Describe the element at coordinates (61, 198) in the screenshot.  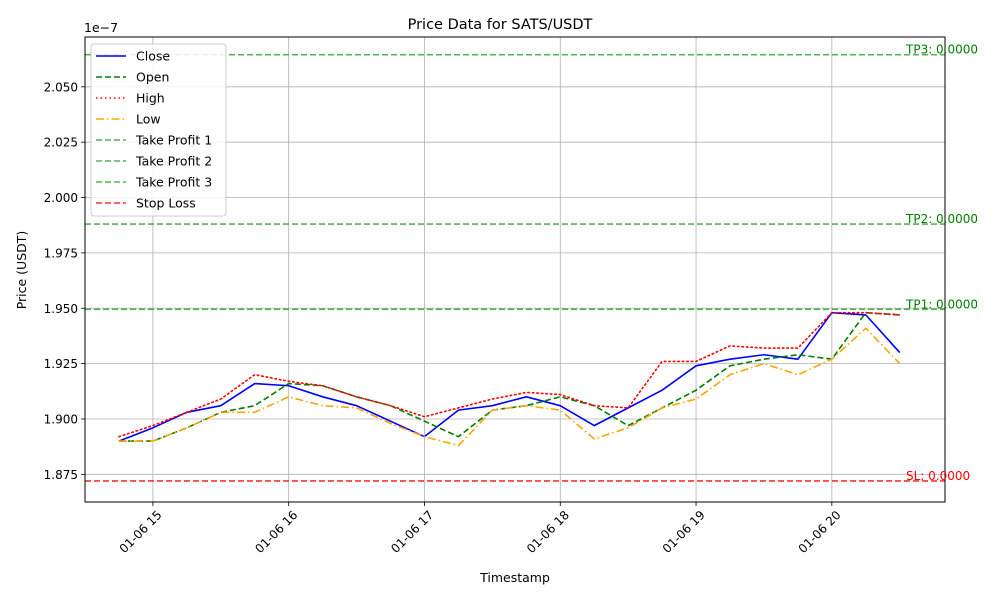
I see `y-tick-label: 2.000` at that location.